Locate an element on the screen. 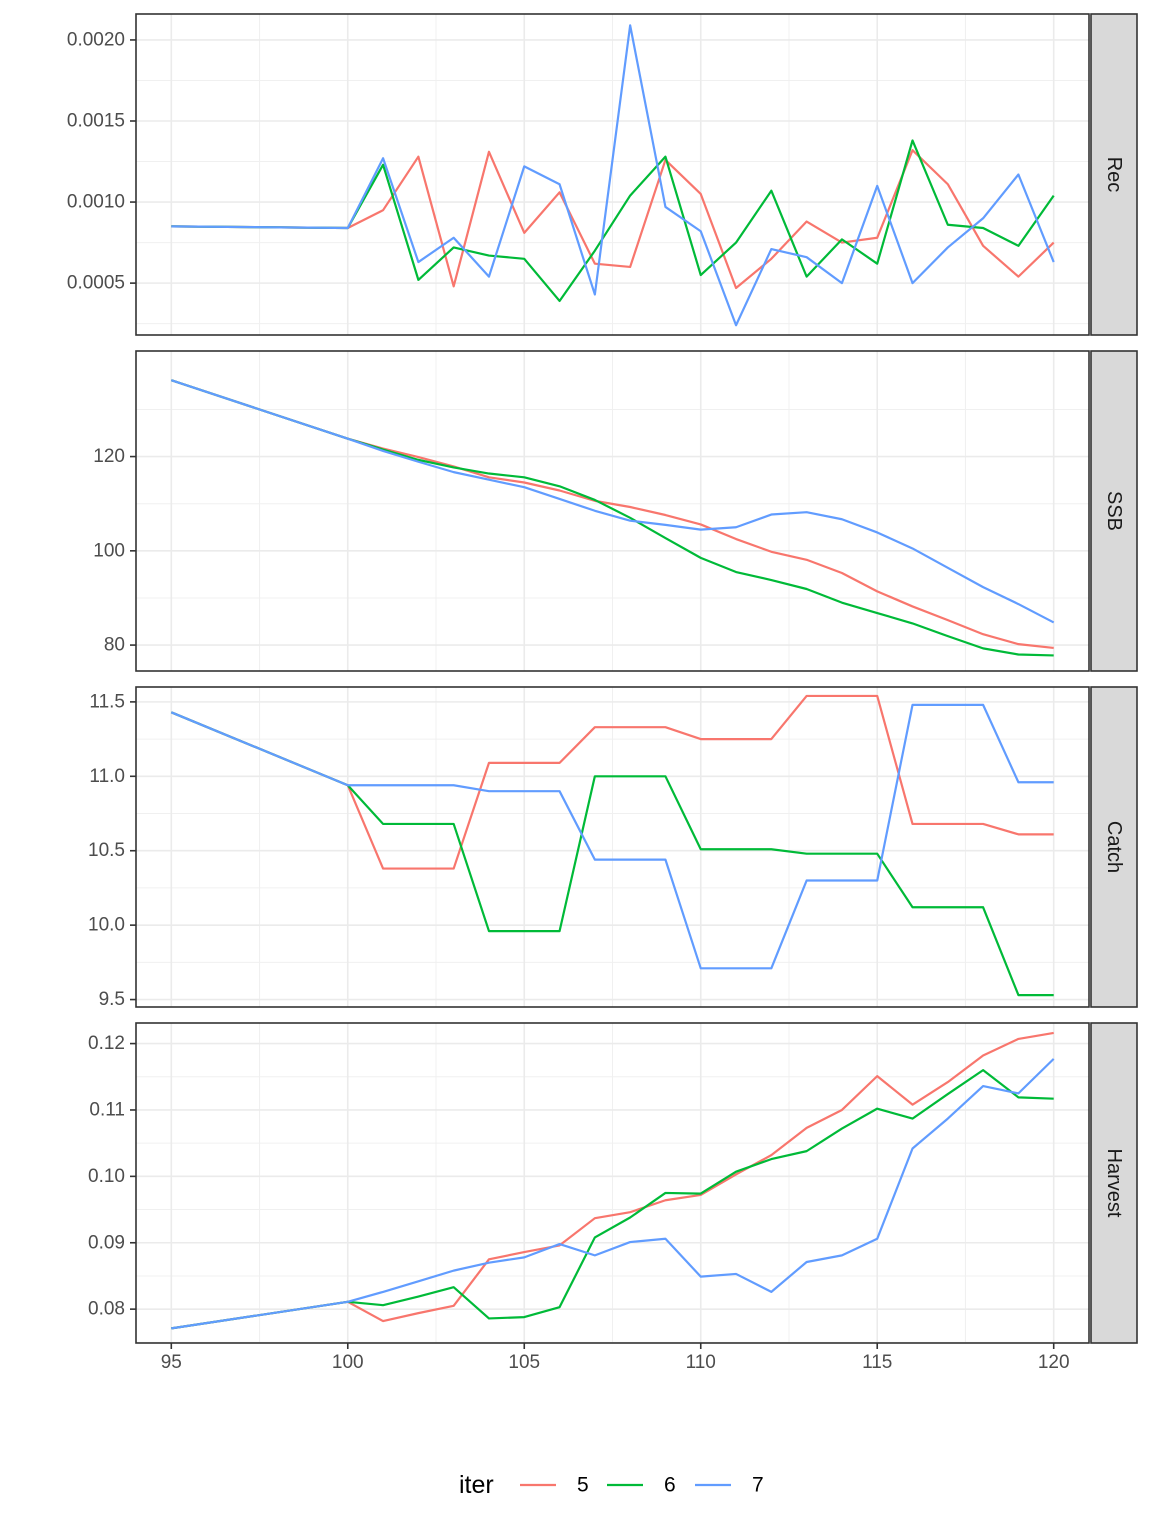 This screenshot has width=1152, height=1536. y-tick-label: 0.0015 is located at coordinates (96, 121).